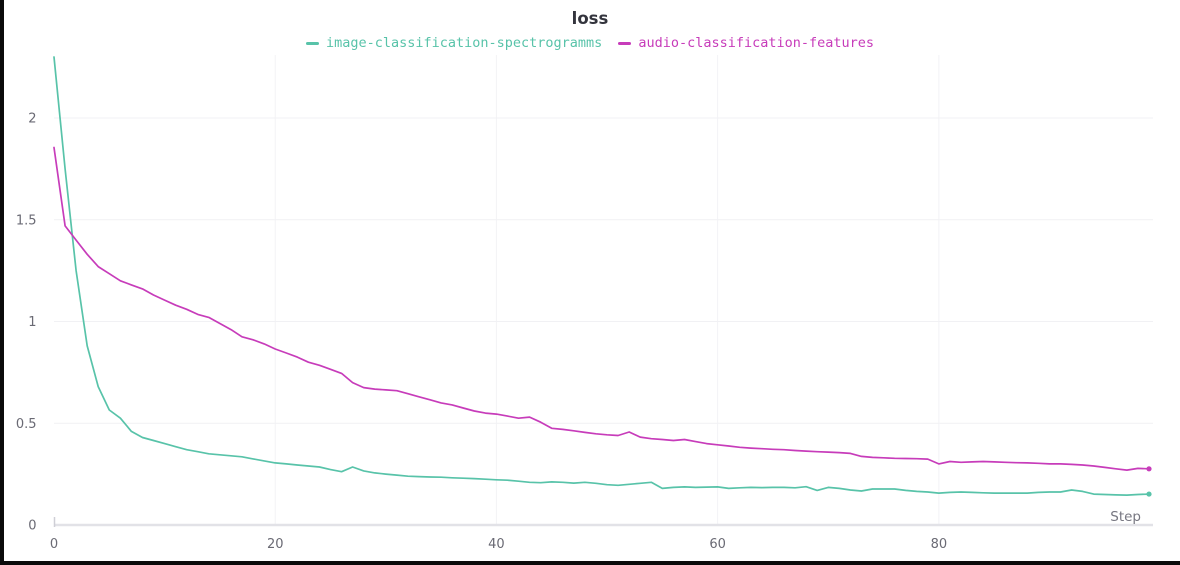  What do you see at coordinates (26, 424) in the screenshot?
I see `y-tick-label: 0.5` at bounding box center [26, 424].